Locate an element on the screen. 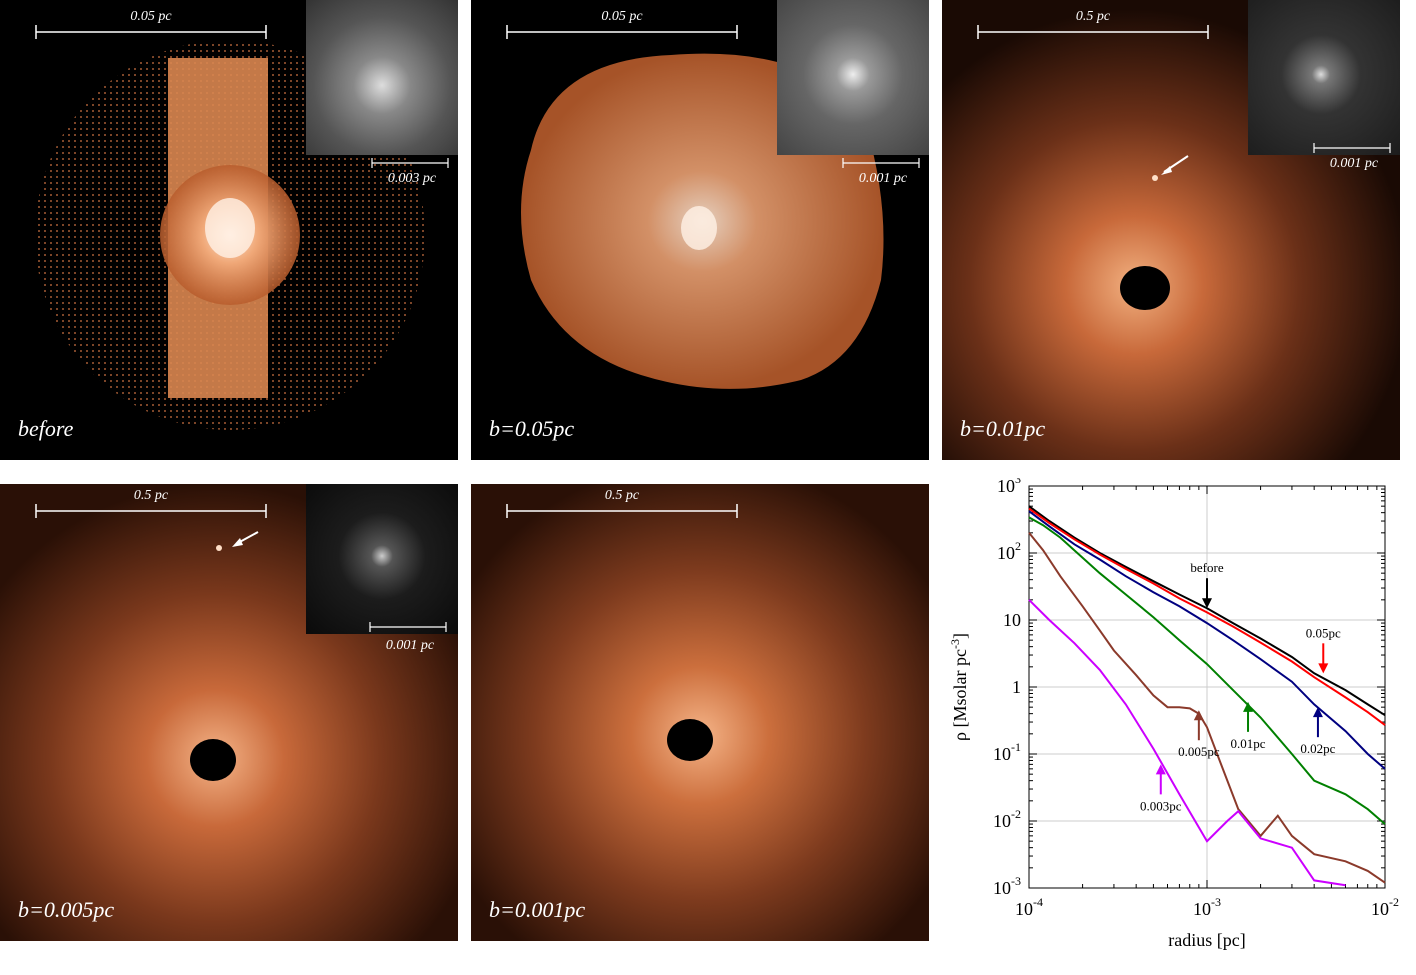 This screenshot has width=1416, height=975. series-line-002pc is located at coordinates (1207, 640).